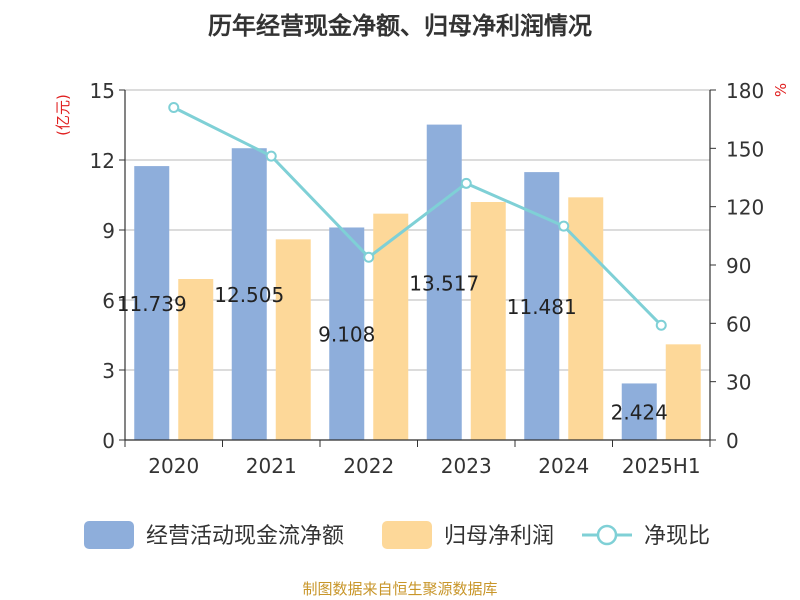  Describe the element at coordinates (738, 266) in the screenshot. I see `y-right-tick-label: 90` at that location.